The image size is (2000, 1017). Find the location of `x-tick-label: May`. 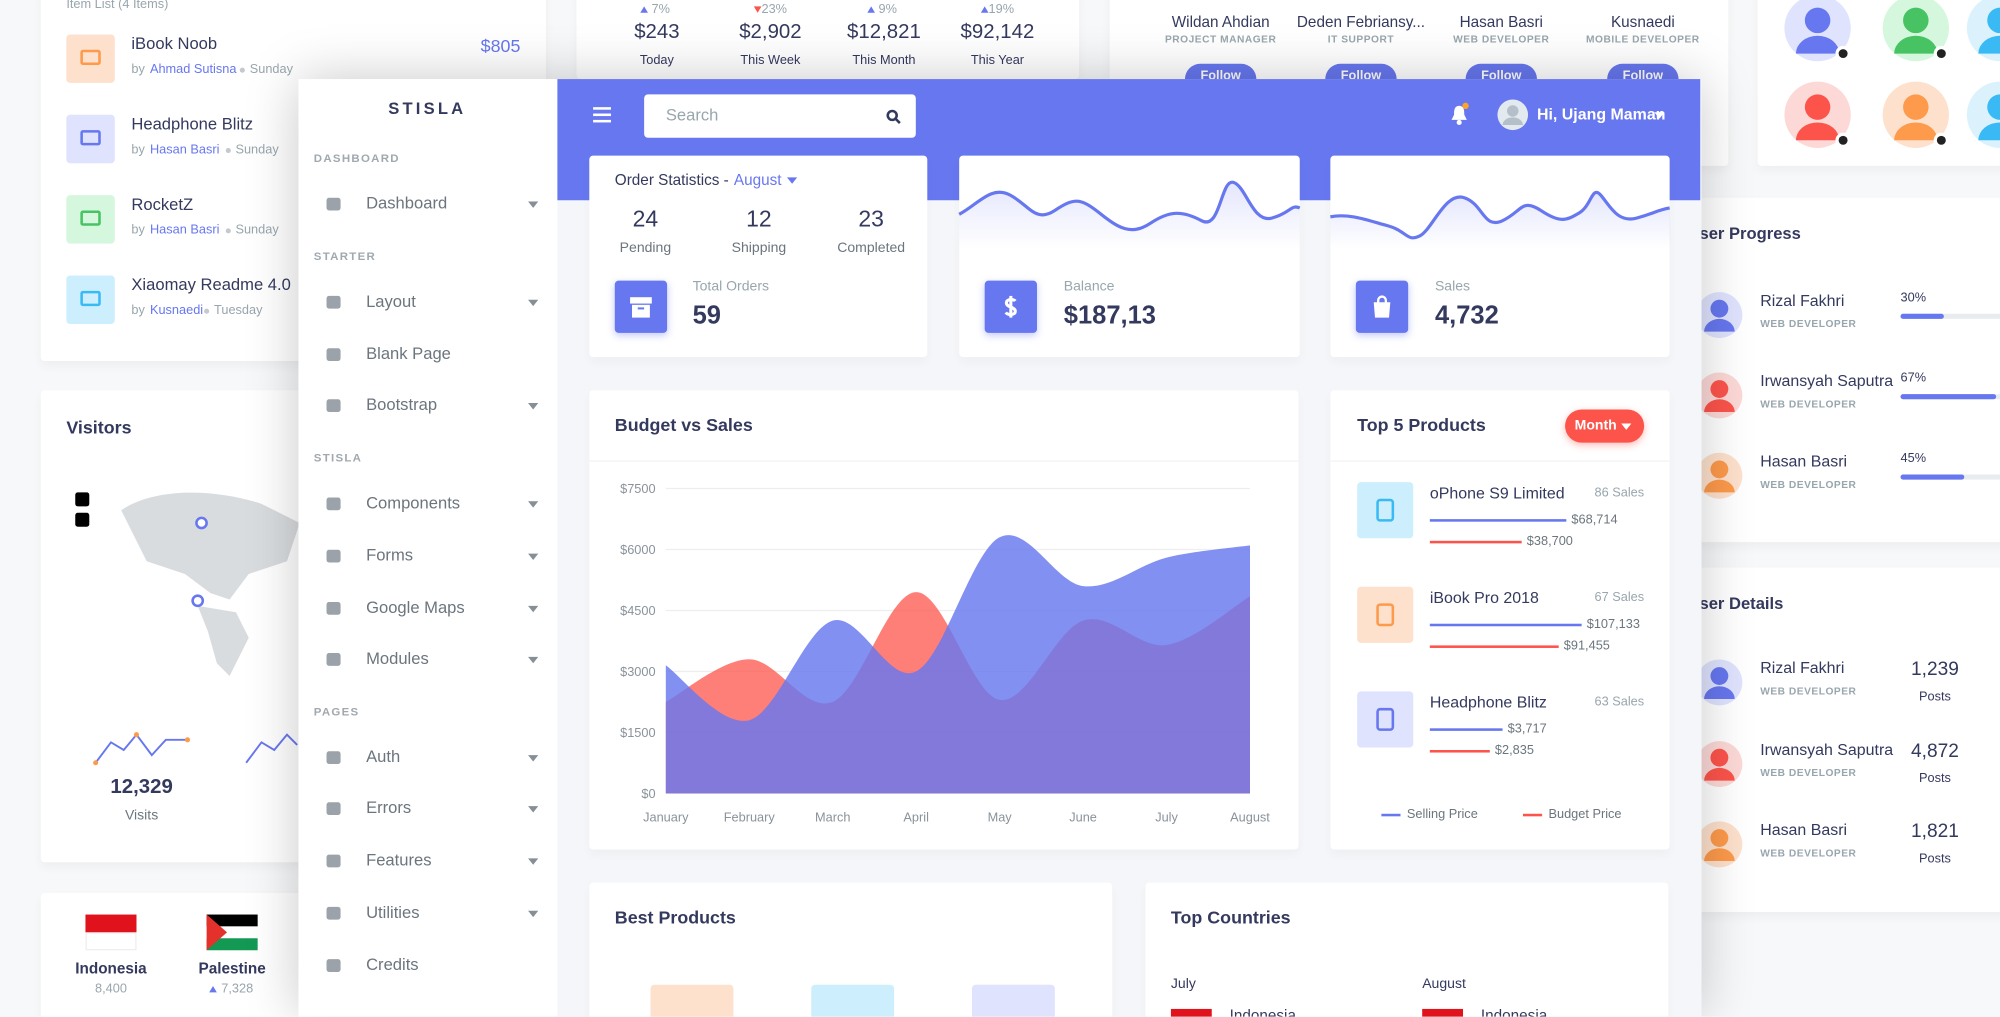

x-tick-label: May is located at coordinates (1000, 816).